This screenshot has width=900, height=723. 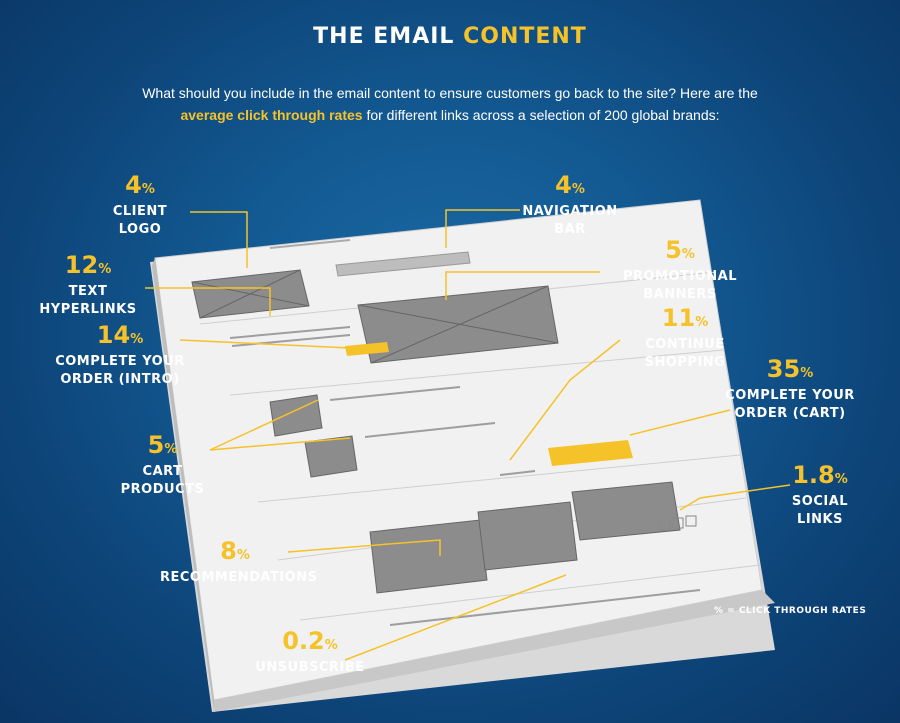 I want to click on pct-value: 8, so click(x=228, y=551).